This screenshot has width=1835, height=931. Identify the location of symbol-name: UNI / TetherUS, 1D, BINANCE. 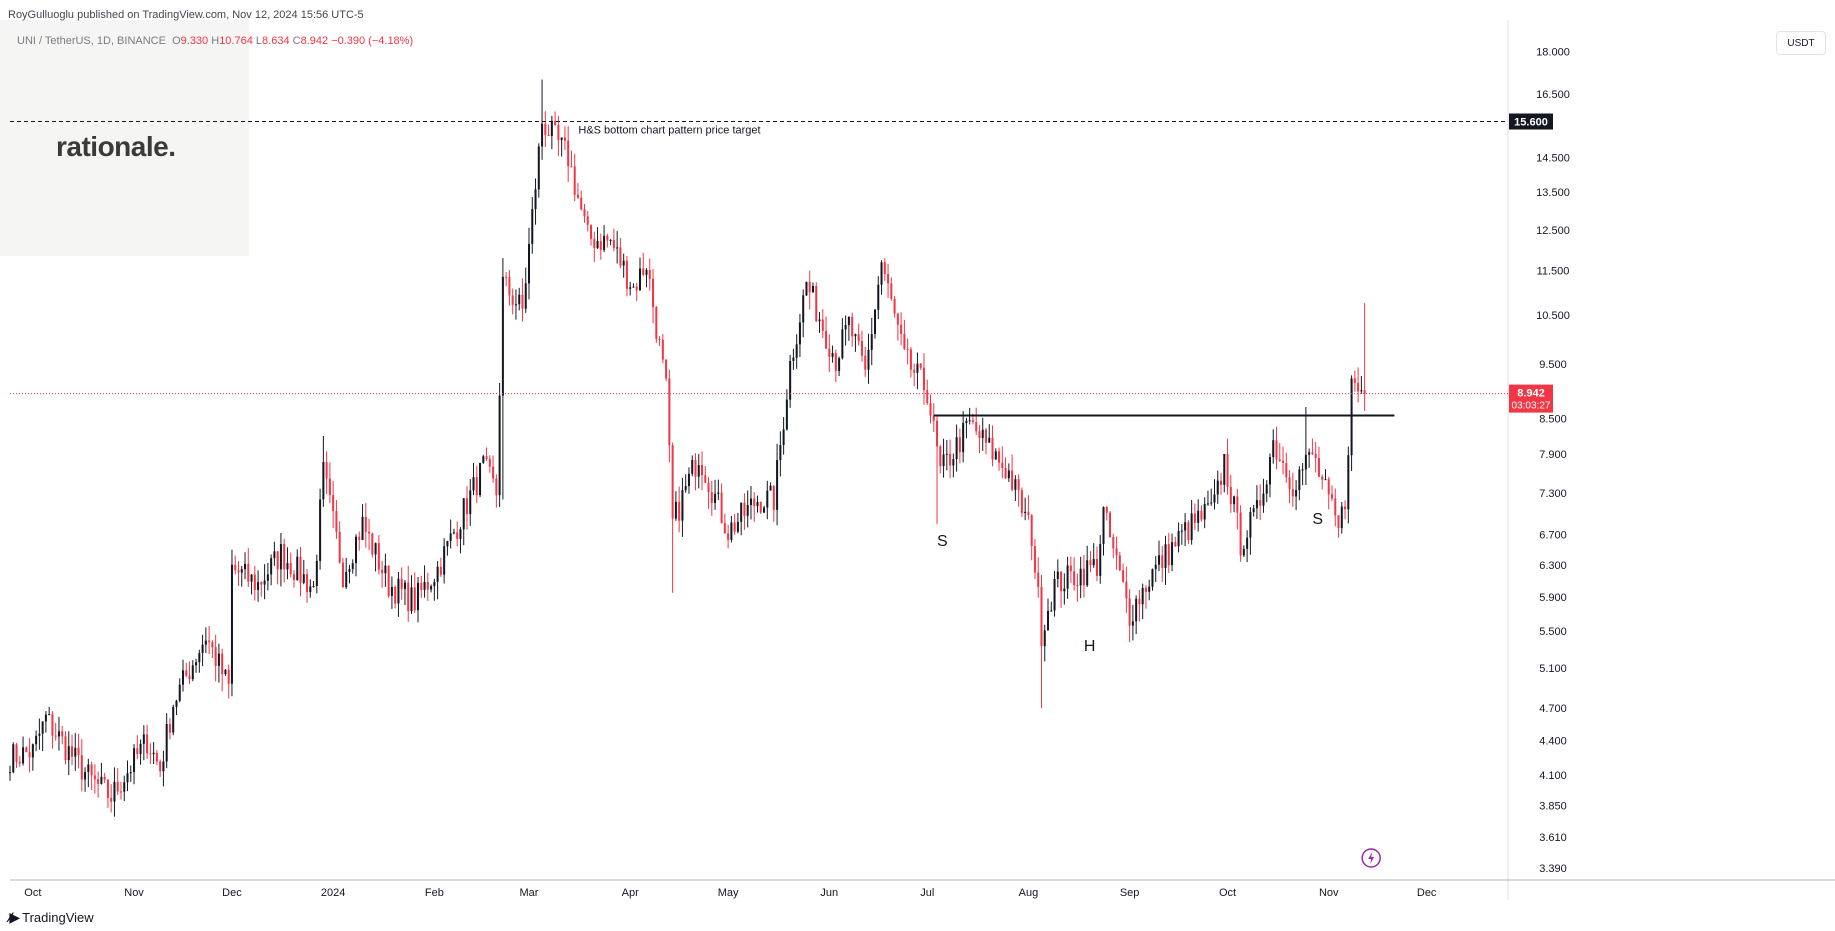
(91, 41).